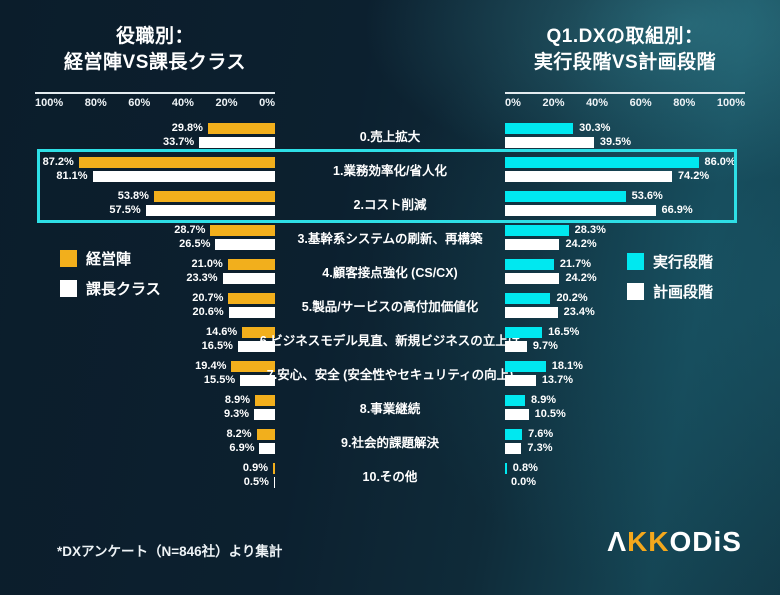  What do you see at coordinates (390, 407) in the screenshot?
I see `category-row: 8.9% 9.3% 8.事業継続 8.9% 10.5%` at bounding box center [390, 407].